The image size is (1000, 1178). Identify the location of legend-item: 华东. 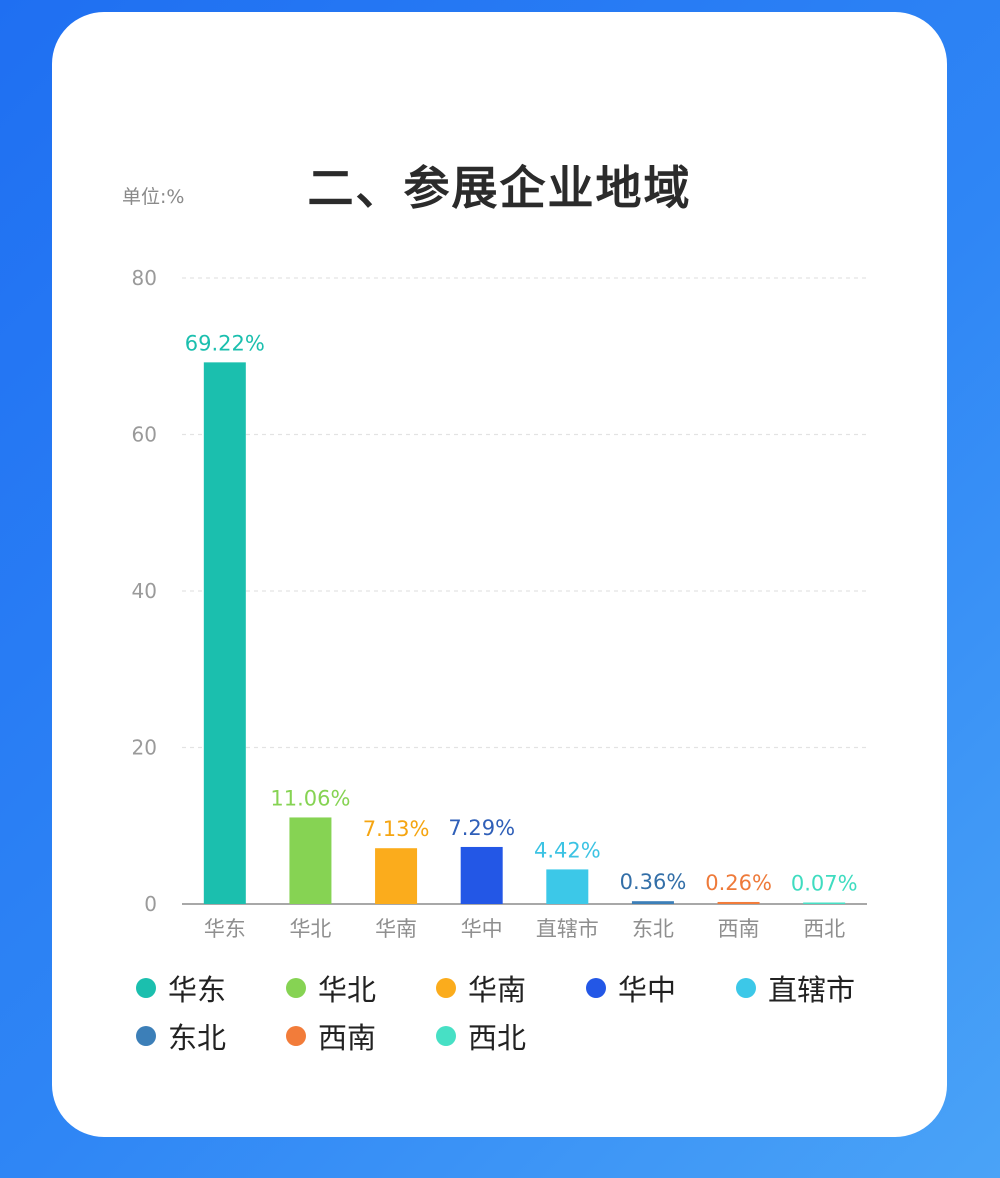
(211, 988).